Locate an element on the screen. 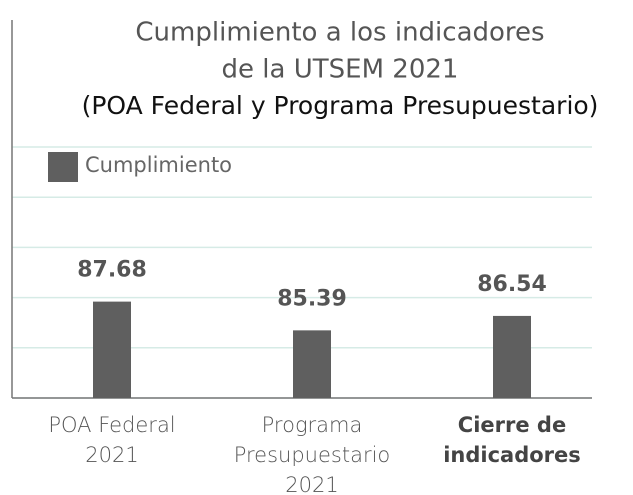 This screenshot has width=633, height=495. chart-title: Cumplimiento a los indicadores is located at coordinates (339, 33).